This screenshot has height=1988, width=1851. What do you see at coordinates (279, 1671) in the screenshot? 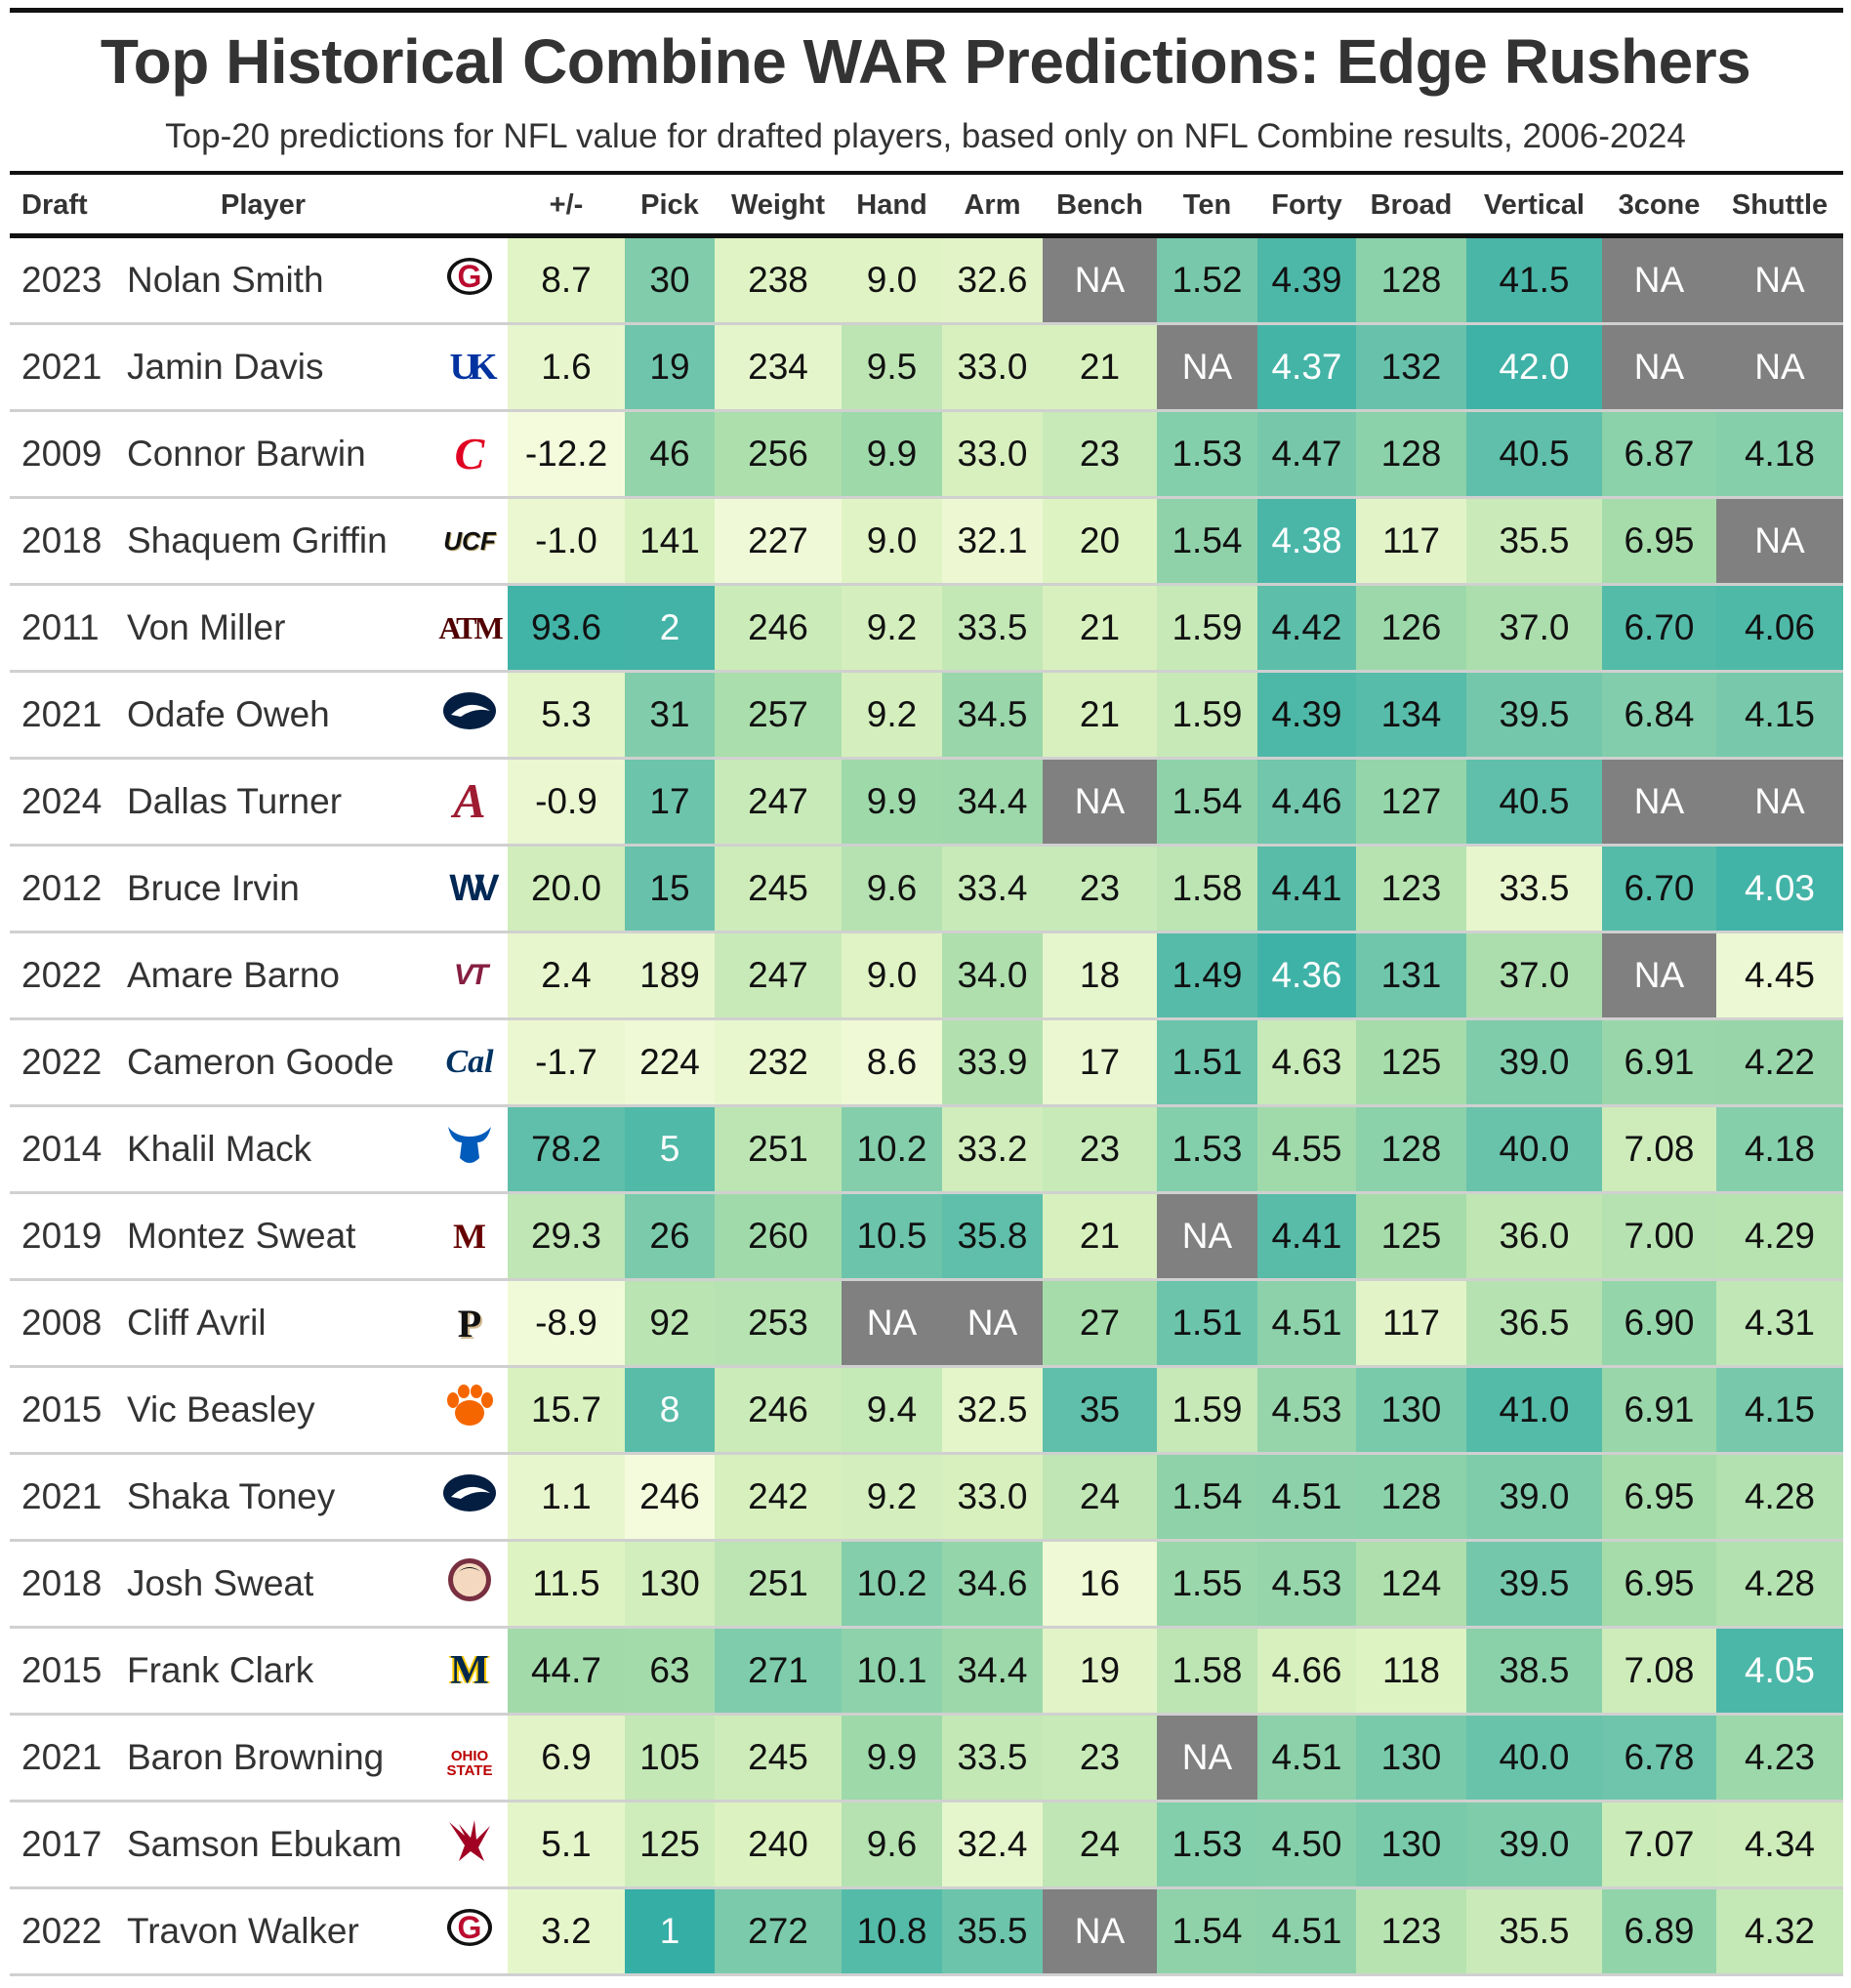
I see `player-name-cell: Frank Clark` at bounding box center [279, 1671].